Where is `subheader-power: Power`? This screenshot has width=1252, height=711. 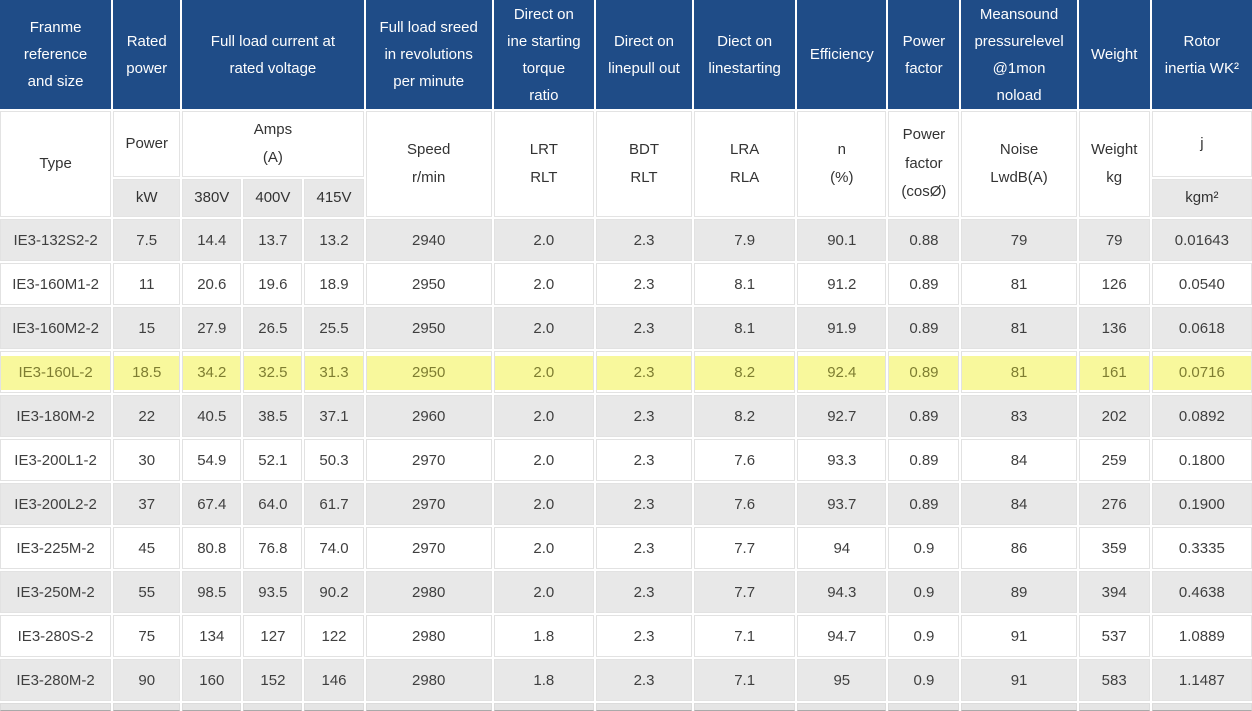 subheader-power: Power is located at coordinates (147, 144).